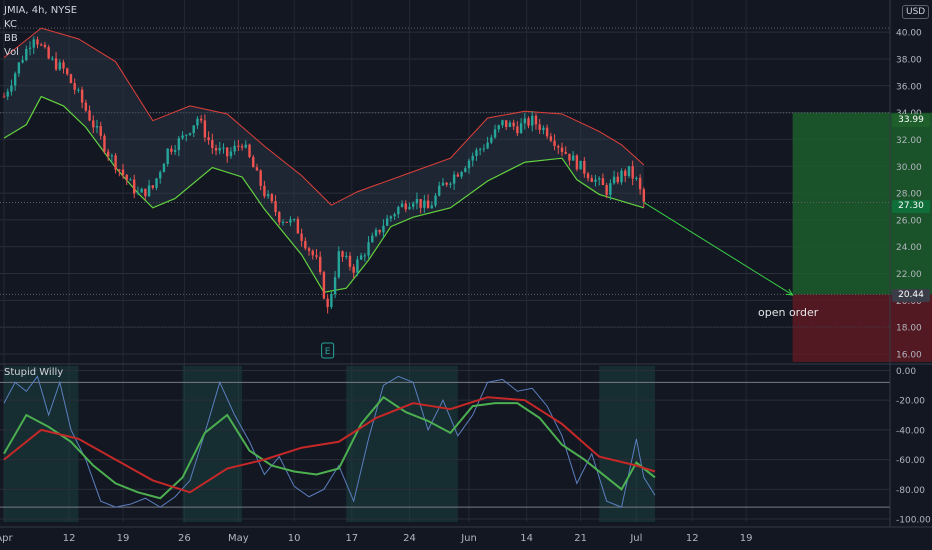 This screenshot has height=550, width=932. I want to click on chart-legend: JMIA, 4h, NYSE KC BB Vol, so click(40, 32).